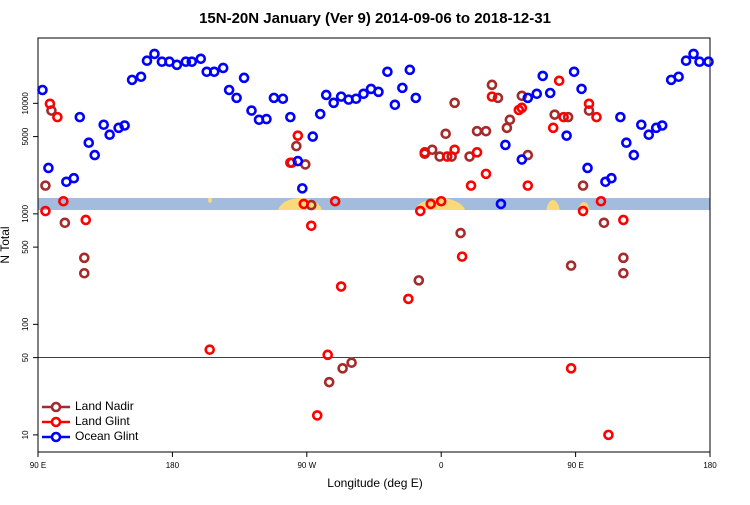 This screenshot has height=505, width=750. What do you see at coordinates (104, 406) in the screenshot?
I see `legend-label: Land Nadir` at bounding box center [104, 406].